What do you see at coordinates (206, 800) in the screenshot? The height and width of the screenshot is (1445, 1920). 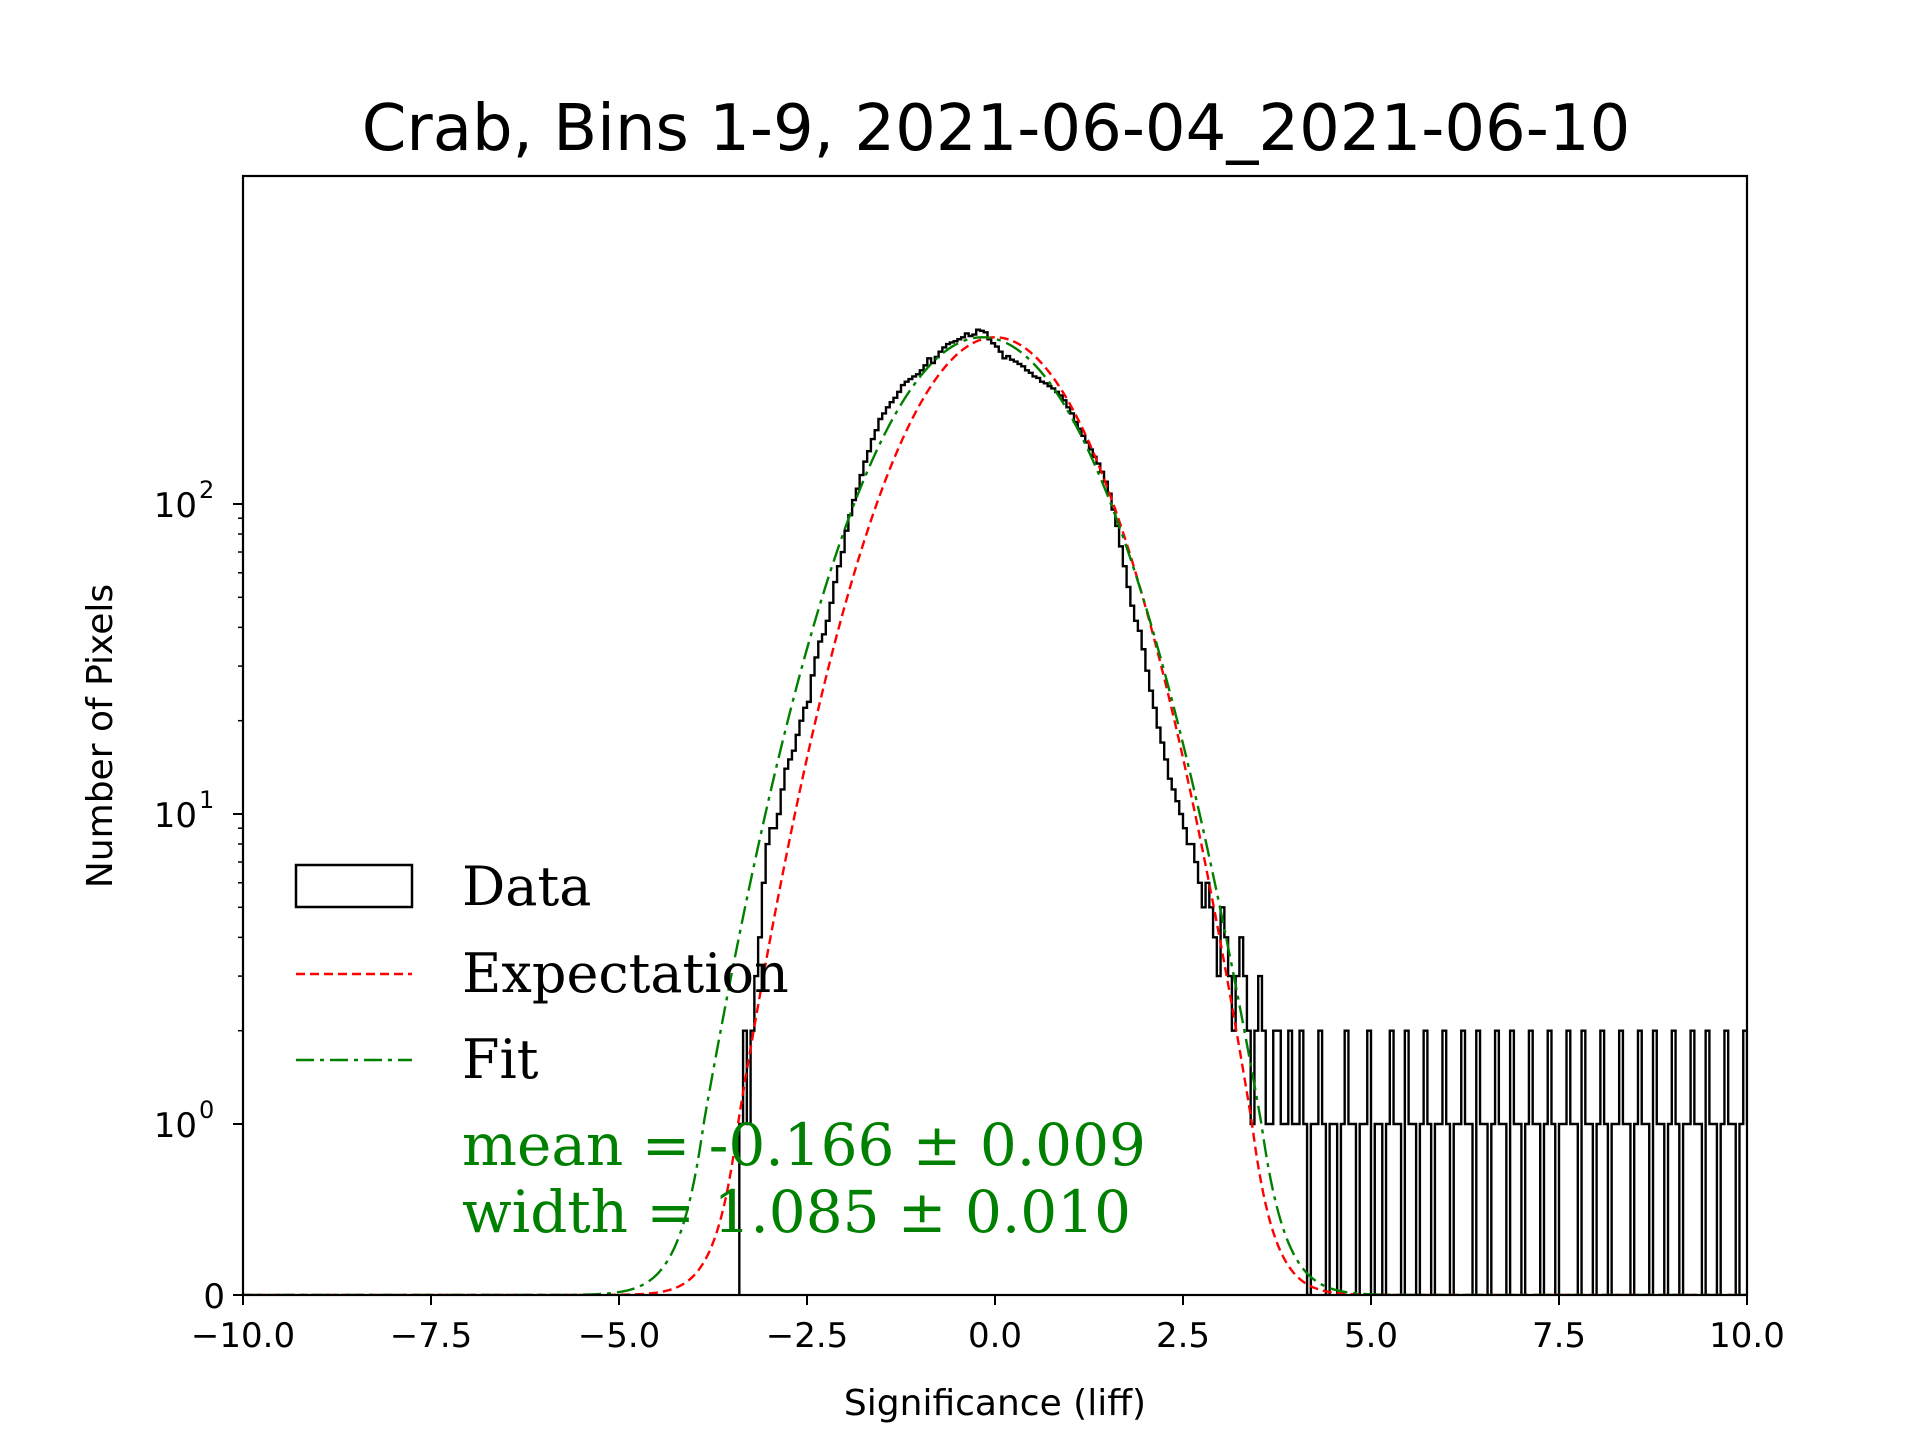 I see `y-tick-exponent: 1` at bounding box center [206, 800].